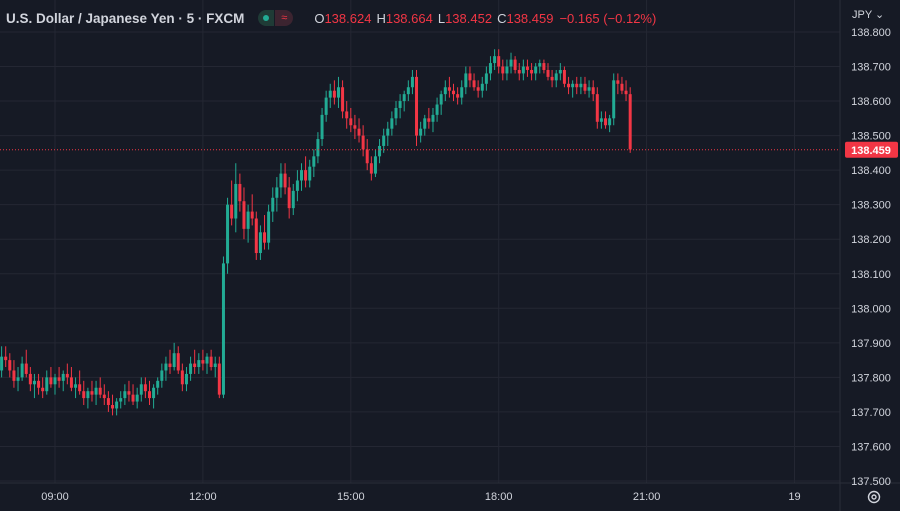  Describe the element at coordinates (871, 413) in the screenshot. I see `y-tick-label: 137.700` at that location.